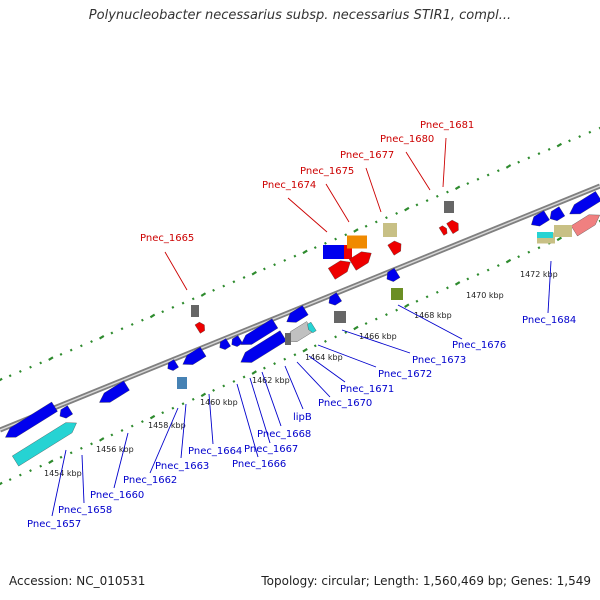 The height and width of the screenshot is (600, 600). I want to click on gene-label-reverse: Pnec_1671, so click(367, 389).